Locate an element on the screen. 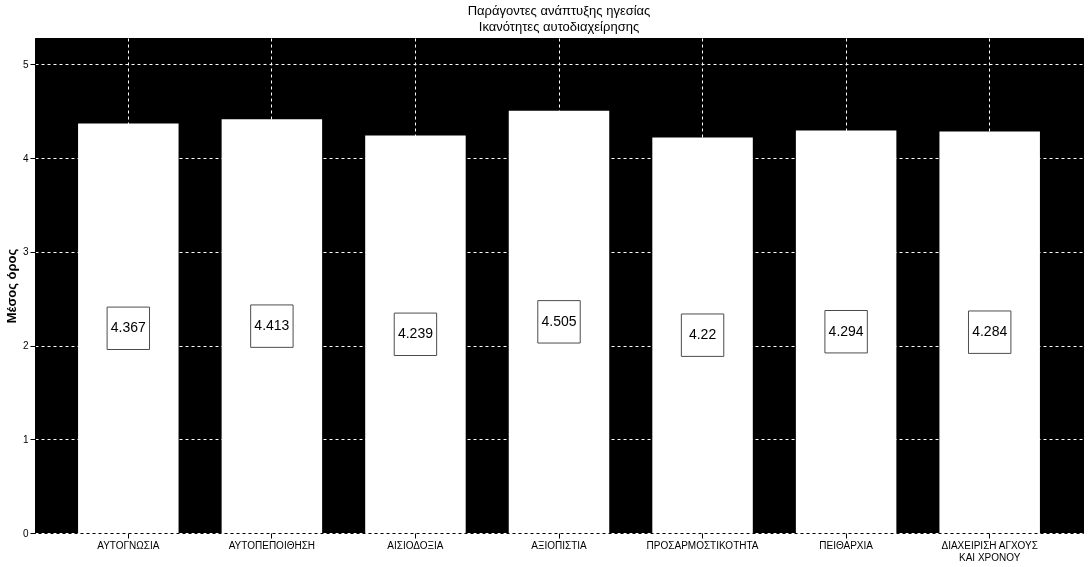 The image size is (1088, 567). x-tick-label: ΑΥΤΟΠΕΠΟΙΘΗΣΗ is located at coordinates (272, 545).